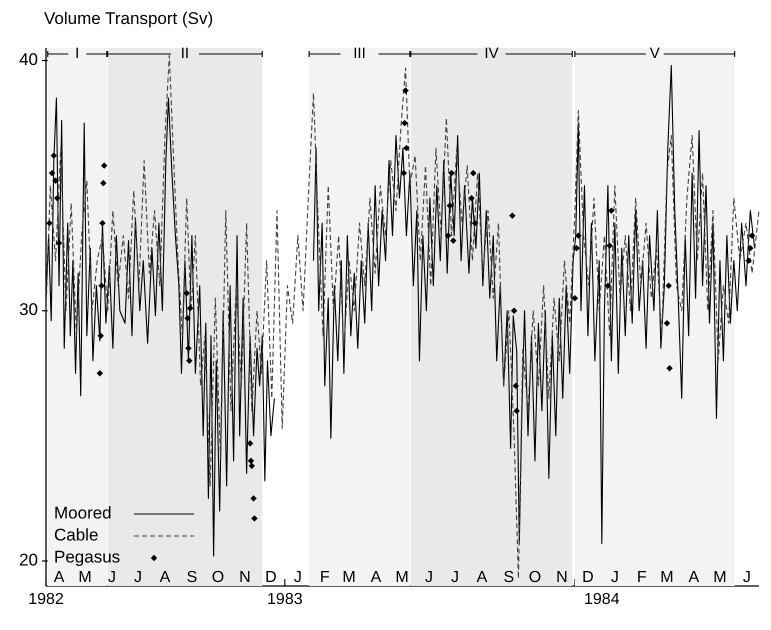 Image resolution: width=771 pixels, height=630 pixels. Describe the element at coordinates (83, 512) in the screenshot. I see `legend-label: Moored` at that location.